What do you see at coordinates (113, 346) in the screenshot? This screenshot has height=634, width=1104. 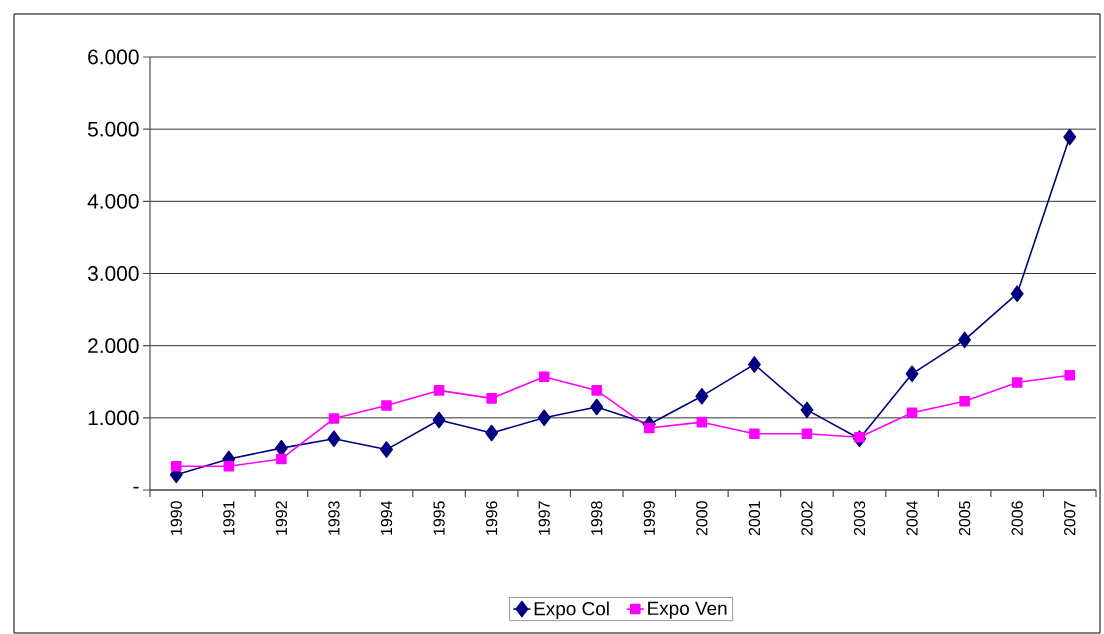 I see `y-tick-label: 2.000` at bounding box center [113, 346].